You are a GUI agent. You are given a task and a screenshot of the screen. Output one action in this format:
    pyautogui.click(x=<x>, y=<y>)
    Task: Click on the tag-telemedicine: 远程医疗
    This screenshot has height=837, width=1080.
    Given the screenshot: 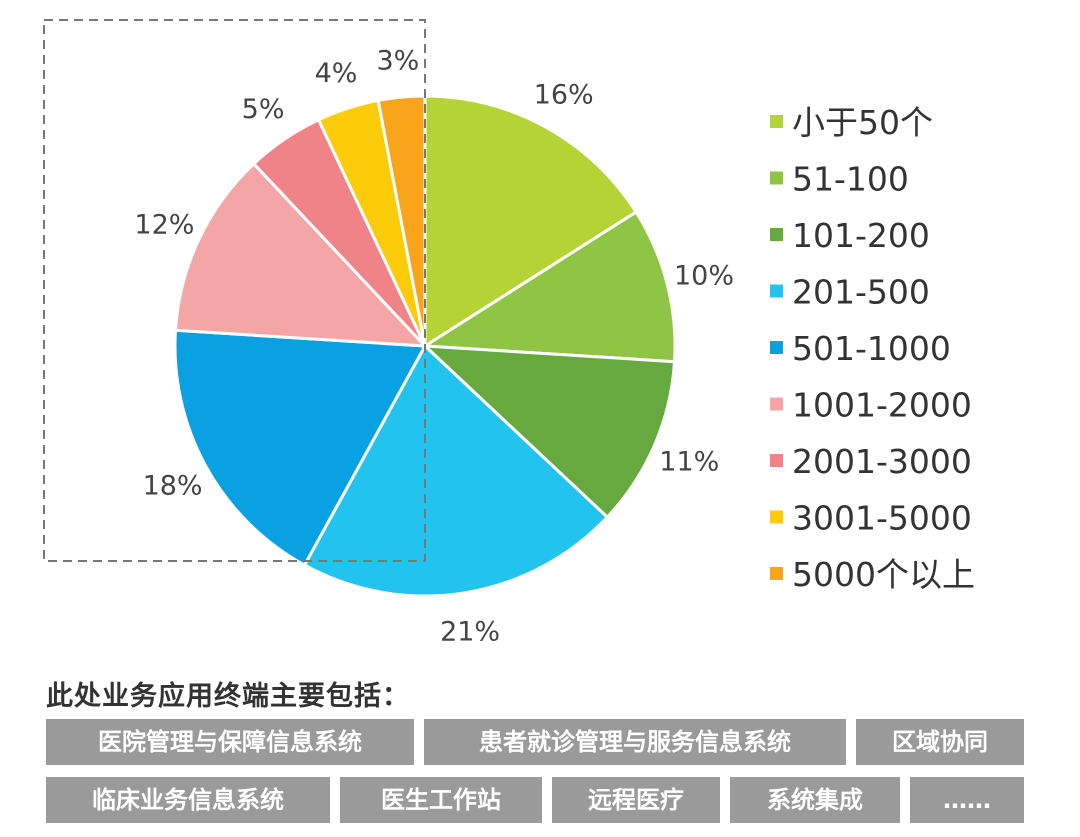 What is the action you would take?
    pyautogui.click(x=636, y=800)
    